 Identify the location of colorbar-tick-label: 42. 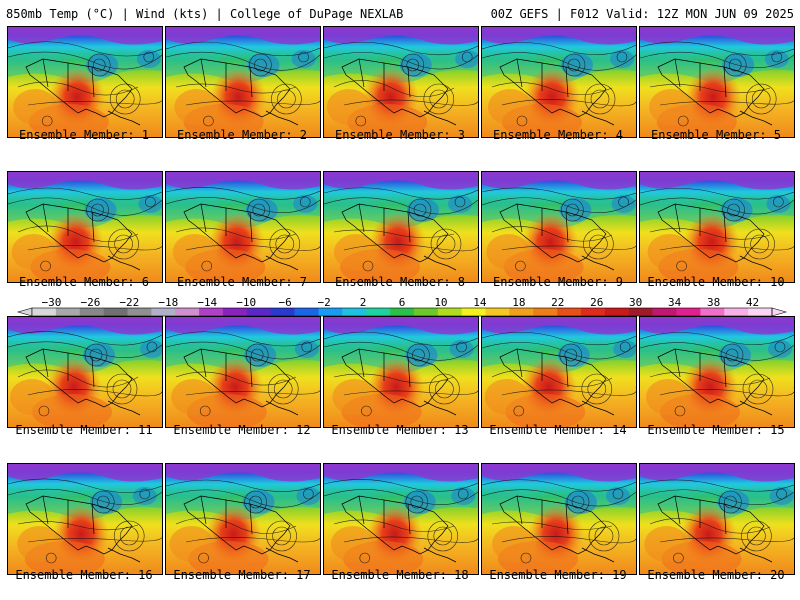
(752, 302).